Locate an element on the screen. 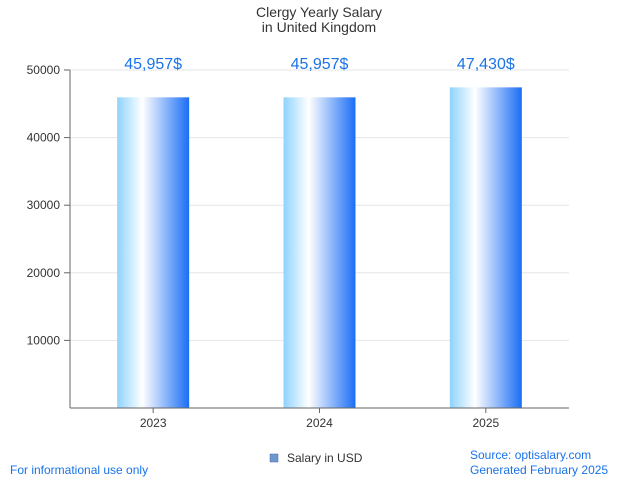 This screenshot has height=478, width=638. legend: Salary in USD is located at coordinates (316, 458).